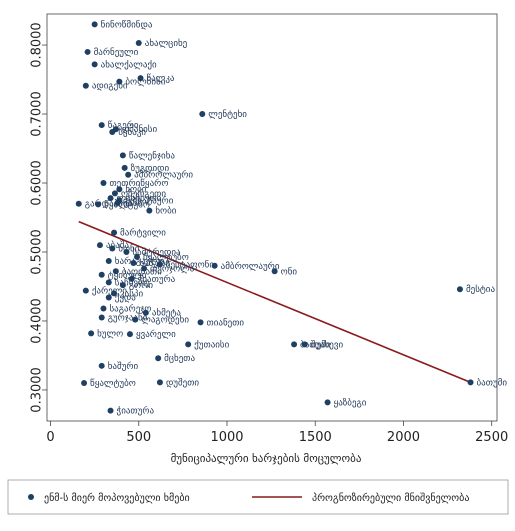  What do you see at coordinates (126, 298) in the screenshot?
I see `data-point-label: ქედა` at bounding box center [126, 298].